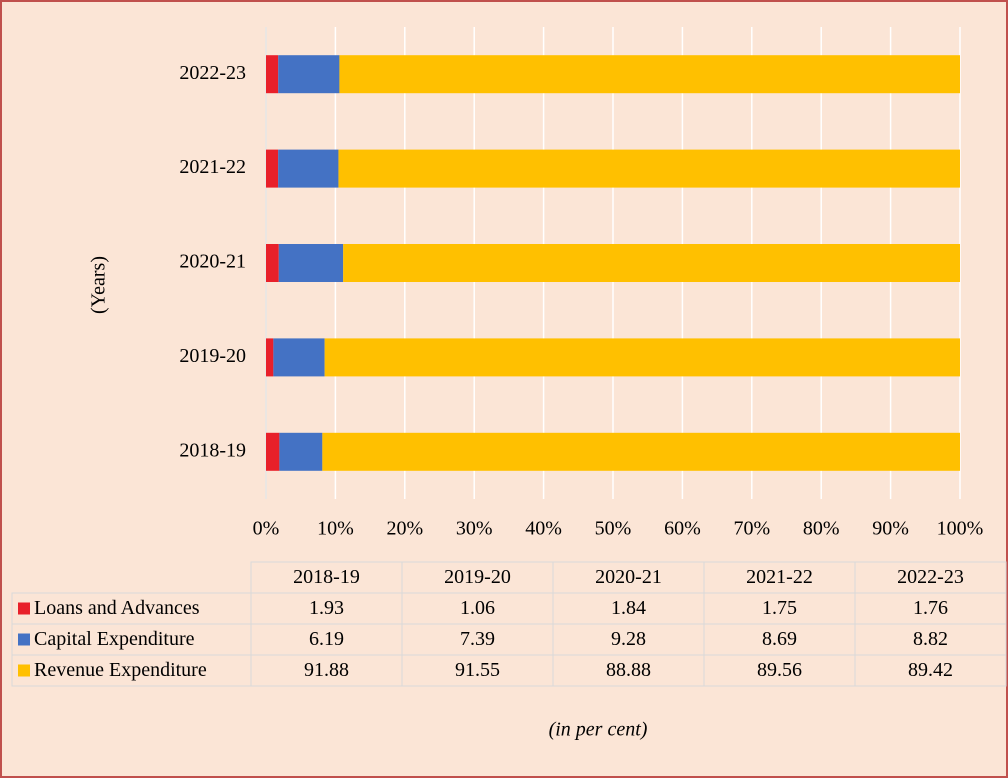 The height and width of the screenshot is (778, 1008). I want to click on table-value: 7.39, so click(477, 639).